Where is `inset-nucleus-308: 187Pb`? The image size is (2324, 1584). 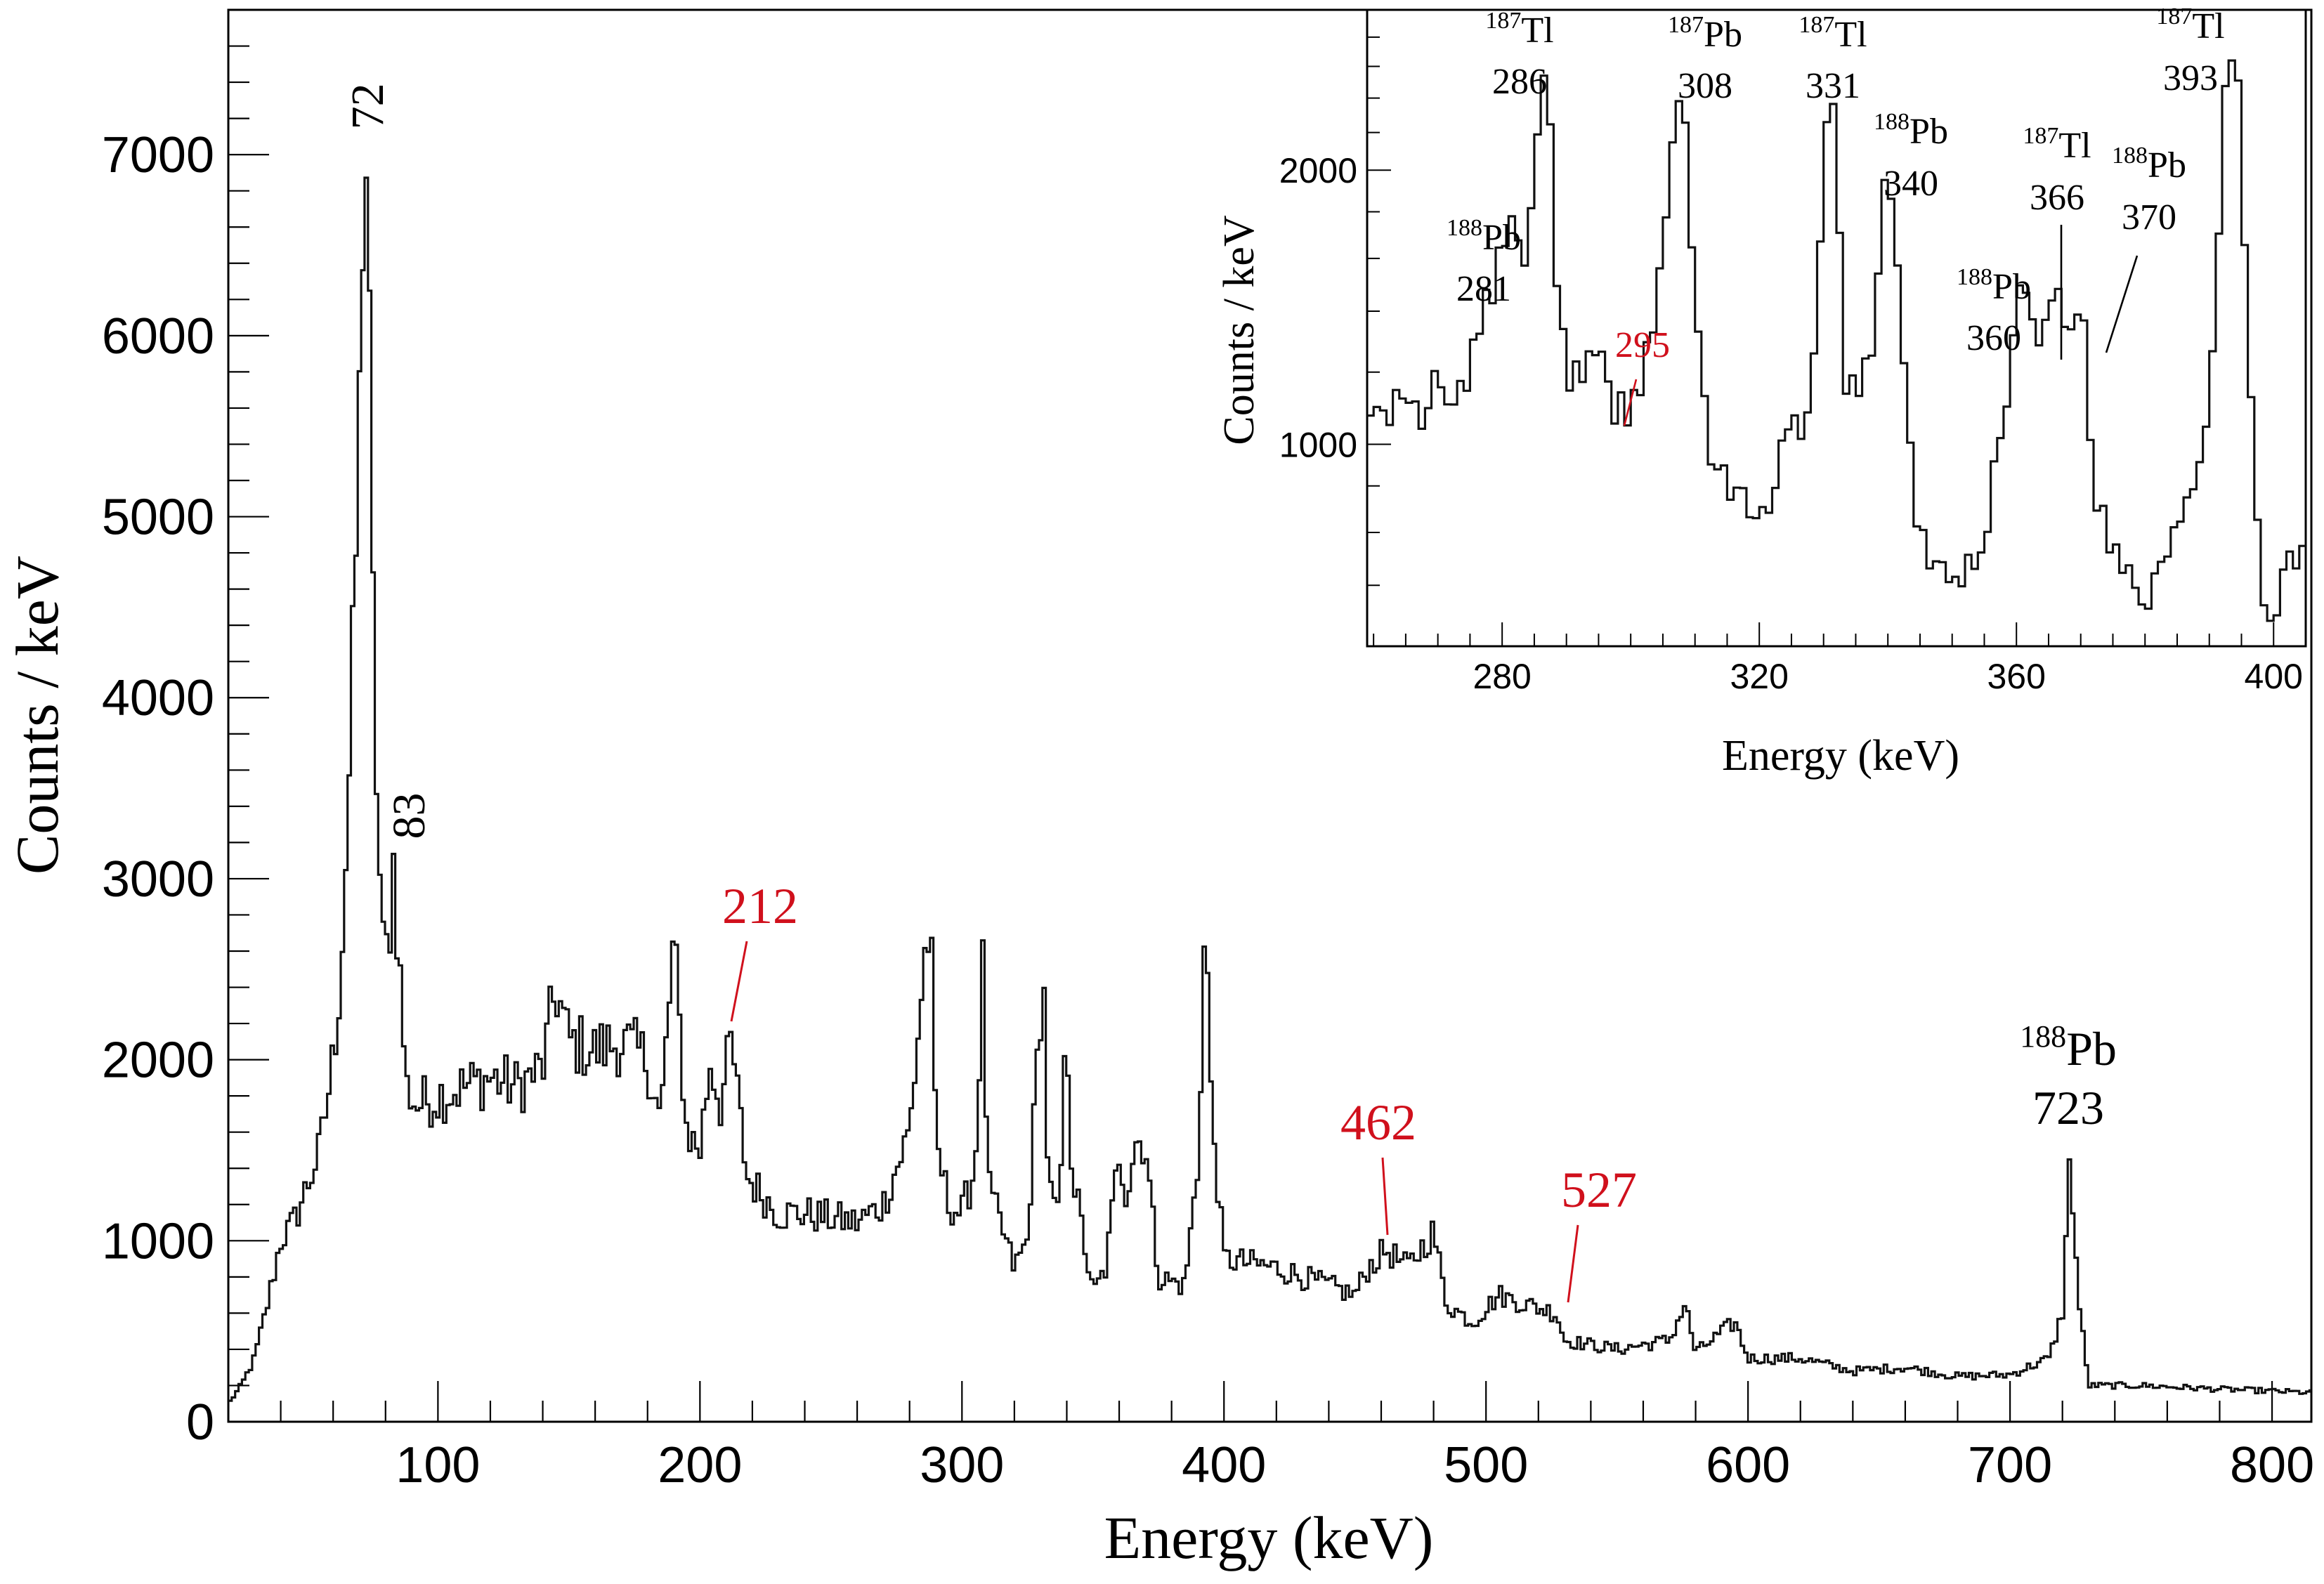 inset-nucleus-308: 187Pb is located at coordinates (1705, 33).